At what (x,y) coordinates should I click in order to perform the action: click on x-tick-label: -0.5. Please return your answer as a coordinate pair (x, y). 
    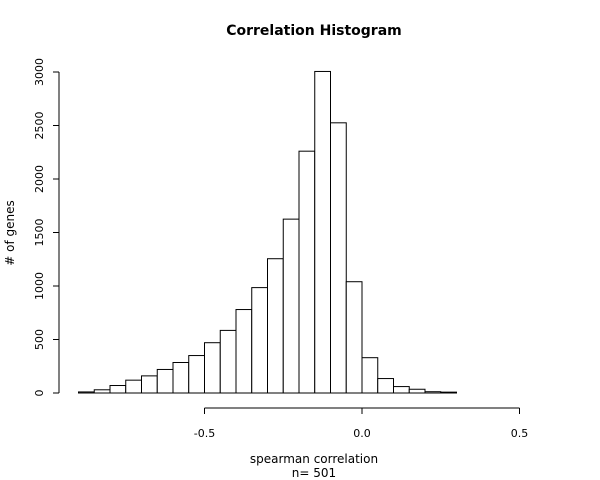
    Looking at the image, I should click on (204, 433).